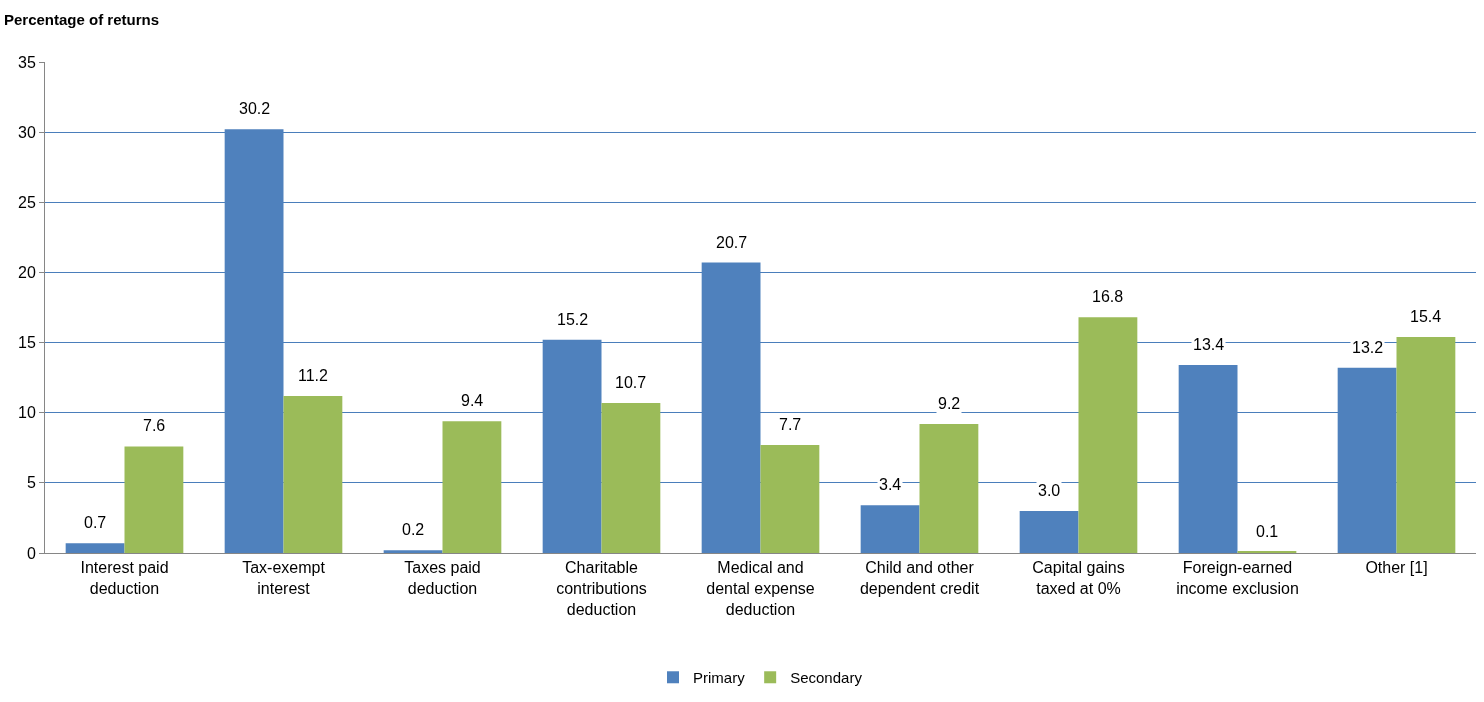  Describe the element at coordinates (27, 343) in the screenshot. I see `y-tick-label: 15` at that location.